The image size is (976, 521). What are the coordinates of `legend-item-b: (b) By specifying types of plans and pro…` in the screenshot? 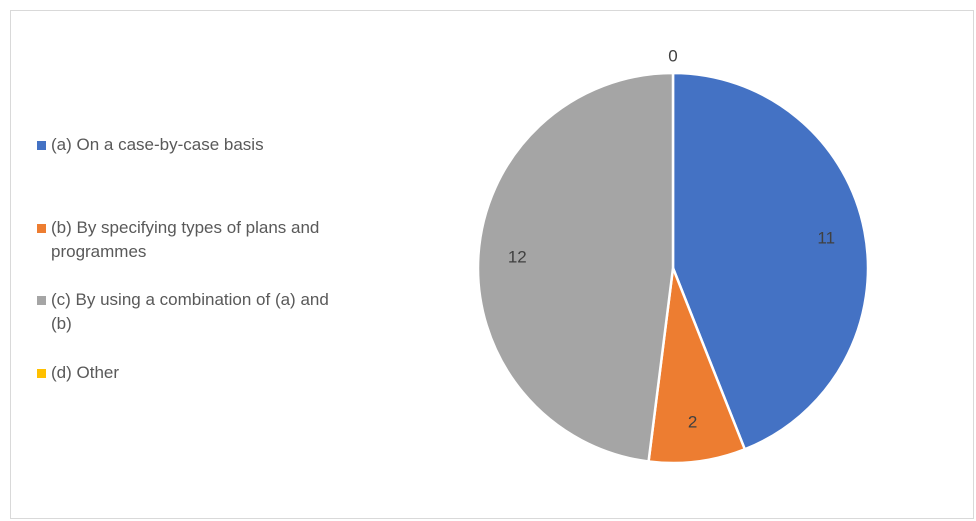 It's located at (189, 240).